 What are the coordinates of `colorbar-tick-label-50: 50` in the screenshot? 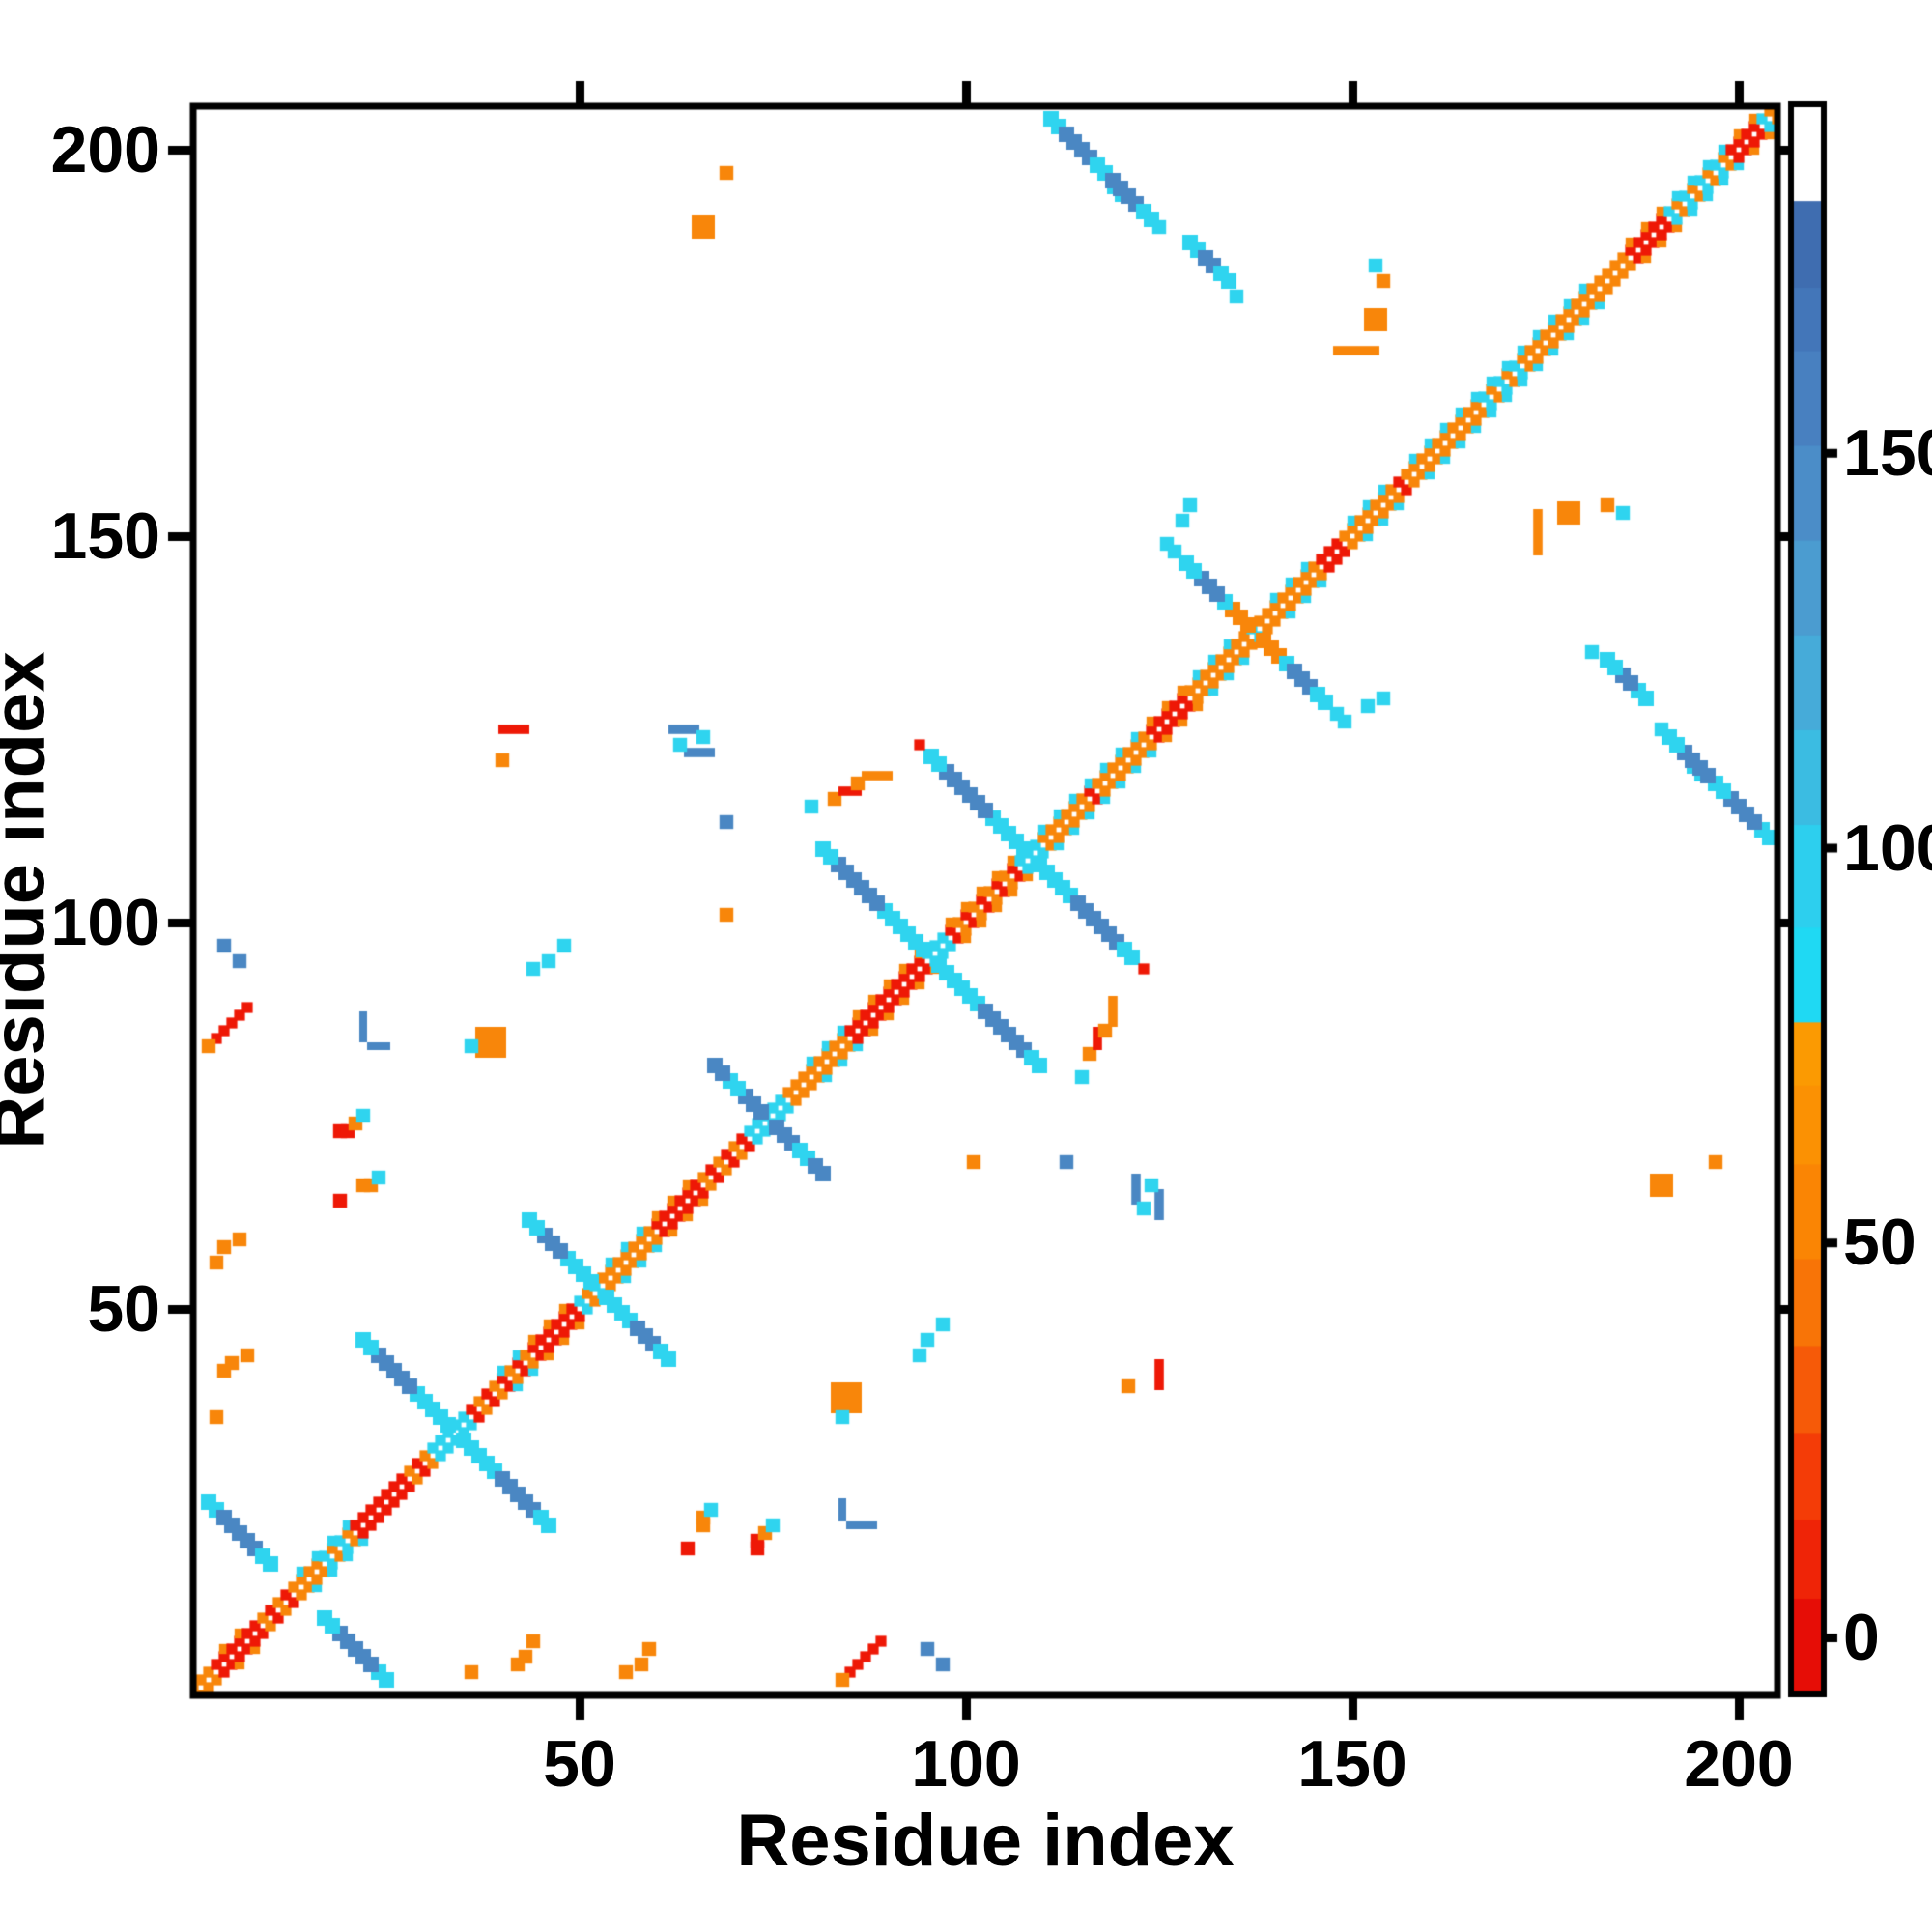 It's located at (1880, 1243).